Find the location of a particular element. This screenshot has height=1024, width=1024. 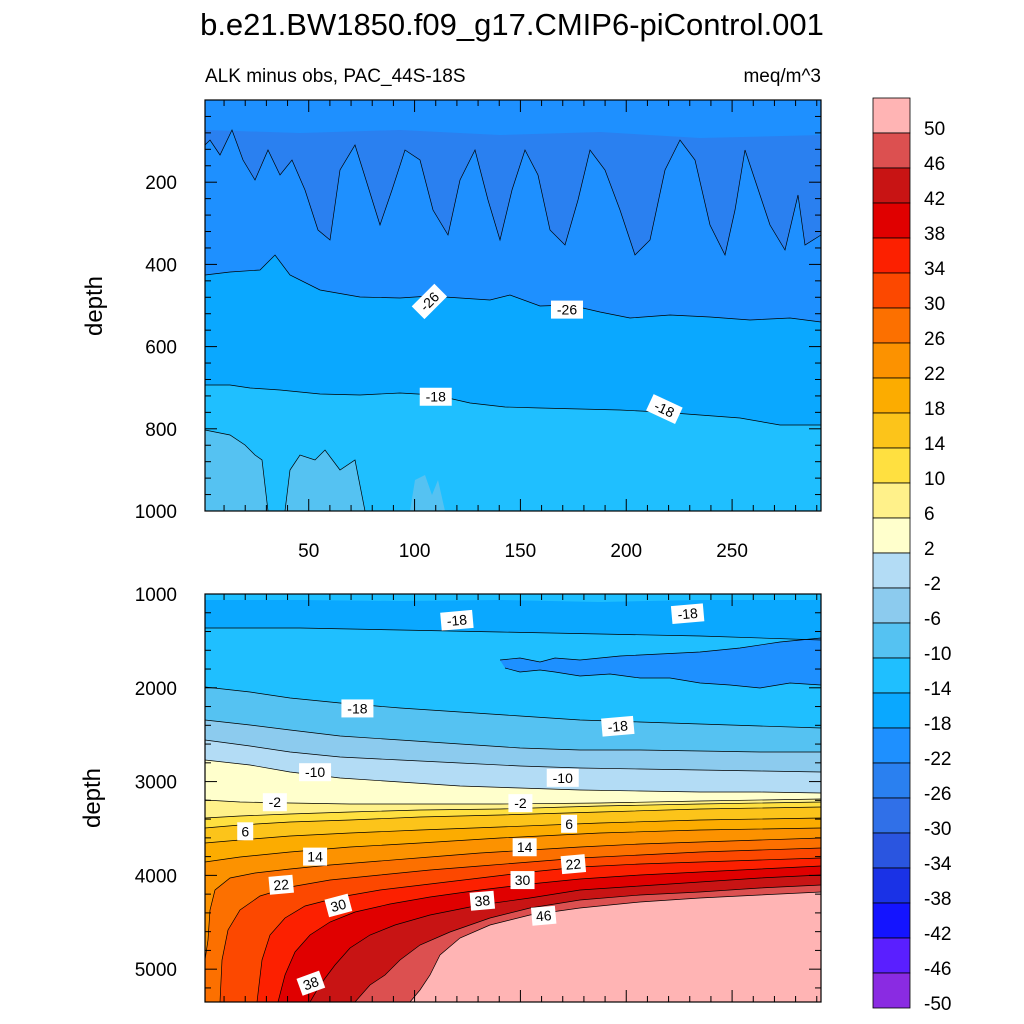

contour-label-text: -26 is located at coordinates (567, 310).